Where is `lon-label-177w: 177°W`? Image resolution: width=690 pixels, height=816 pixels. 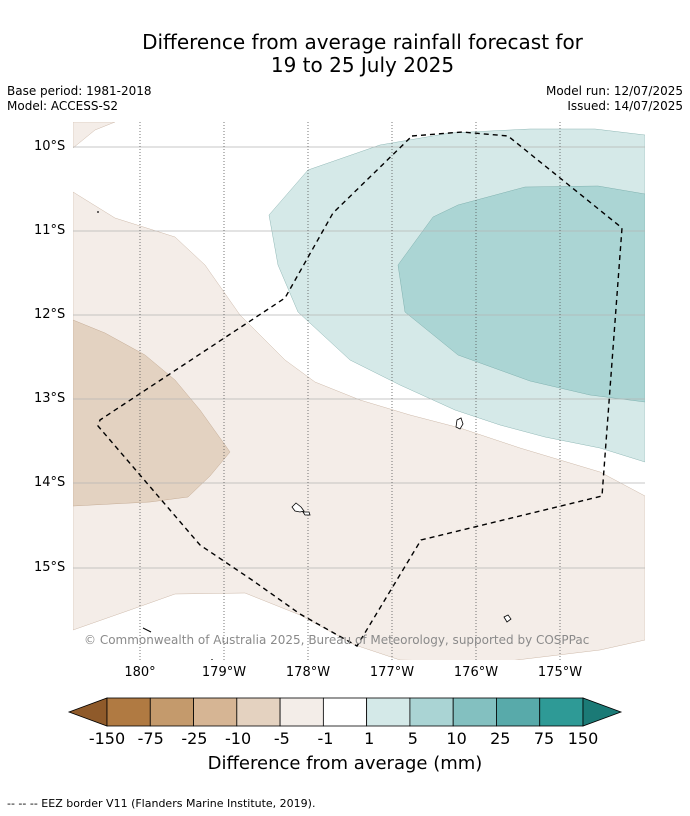 lon-label-177w: 177°W is located at coordinates (392, 672).